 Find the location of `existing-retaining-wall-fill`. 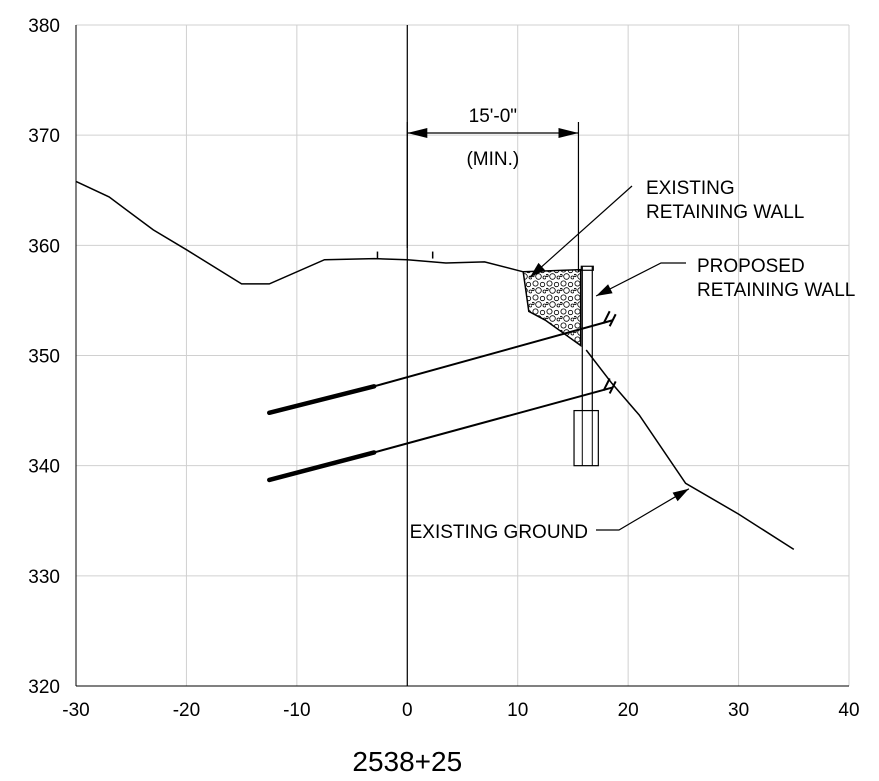

existing-retaining-wall-fill is located at coordinates (552, 308).